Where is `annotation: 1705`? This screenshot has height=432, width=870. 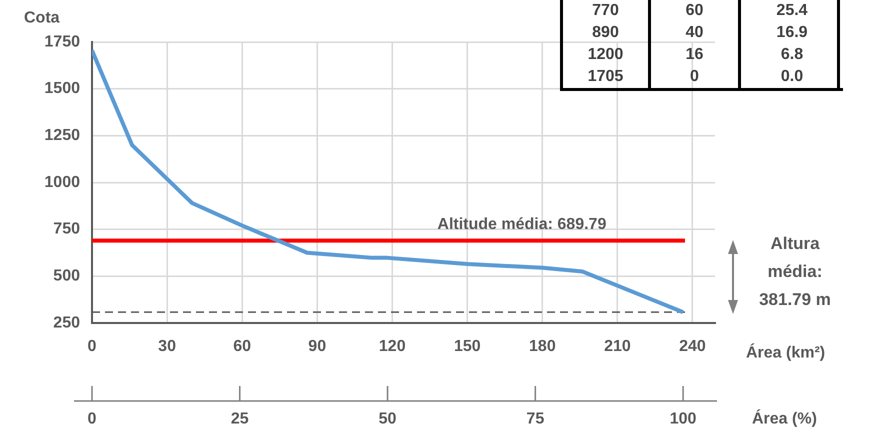
annotation: 1705 is located at coordinates (607, 77).